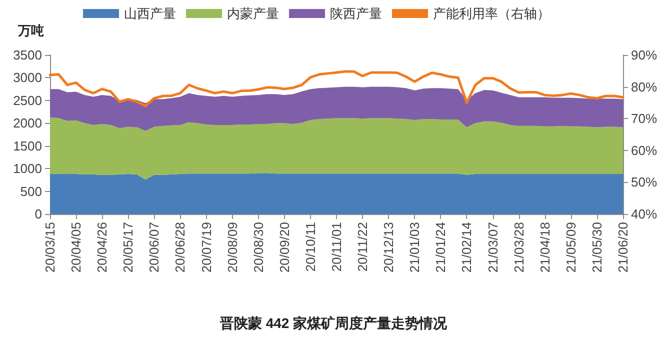  I want to click on y2-tick-label: 40%, so click(644, 214).